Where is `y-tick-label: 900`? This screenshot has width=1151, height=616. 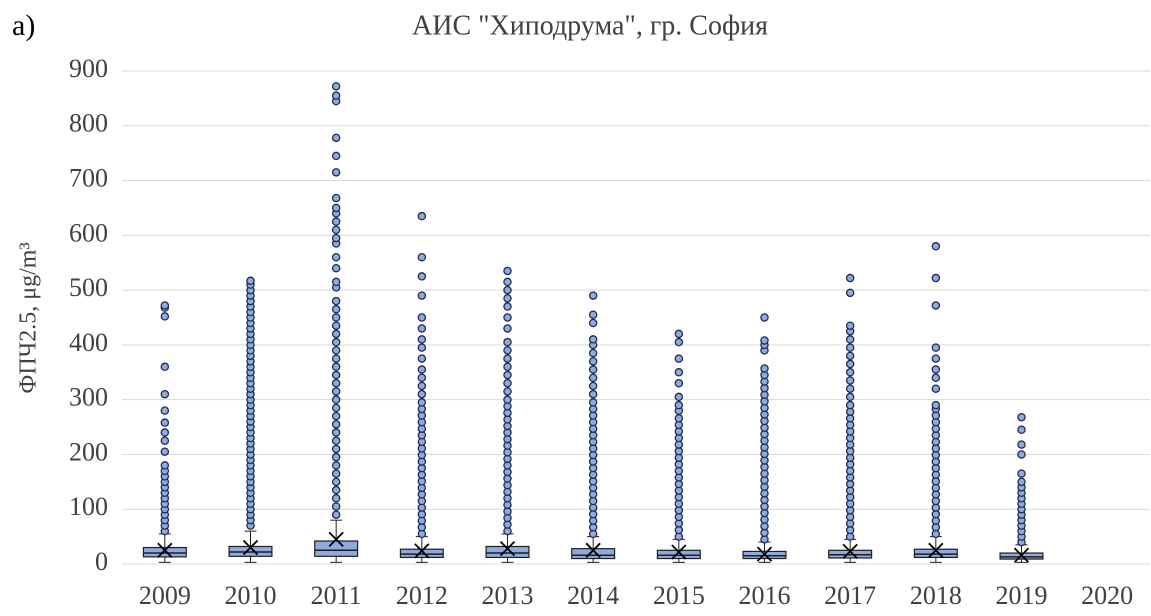 y-tick-label: 900 is located at coordinates (88, 68).